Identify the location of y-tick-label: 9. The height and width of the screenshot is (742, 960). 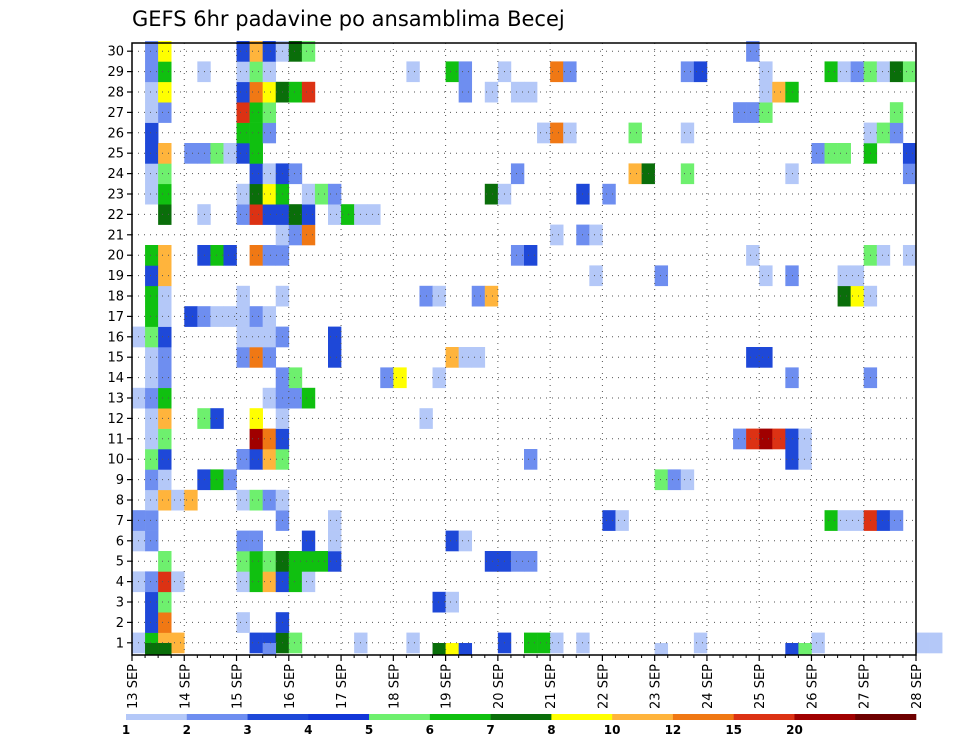
(120, 480).